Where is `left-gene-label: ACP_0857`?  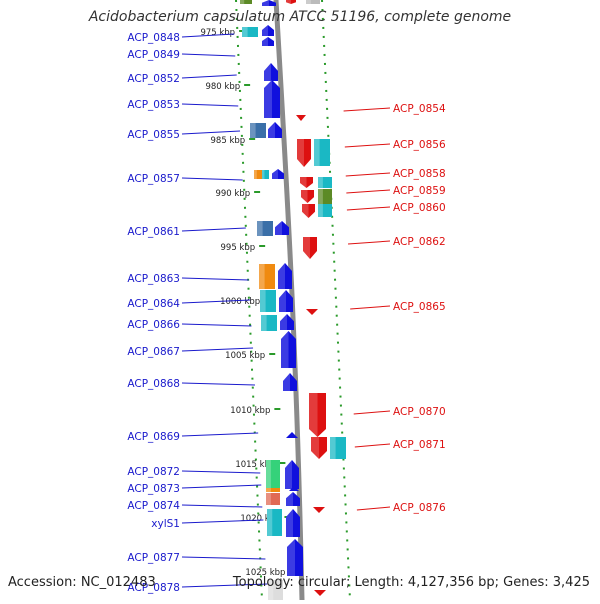 left-gene-label: ACP_0857 is located at coordinates (153, 179).